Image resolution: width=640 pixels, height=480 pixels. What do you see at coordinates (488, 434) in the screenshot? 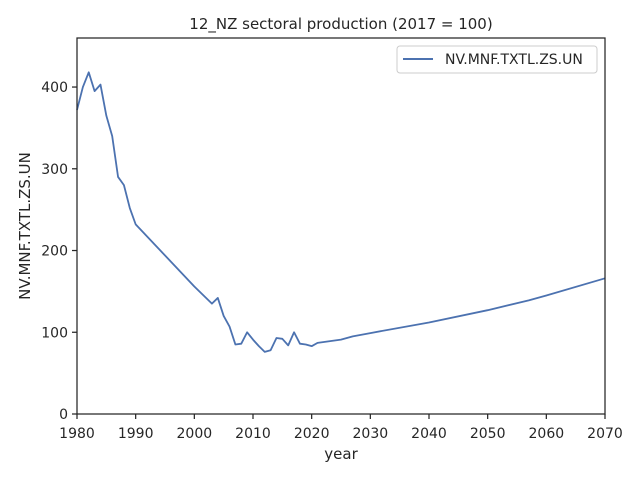
I see `x-tick-label: 2050` at bounding box center [488, 434].